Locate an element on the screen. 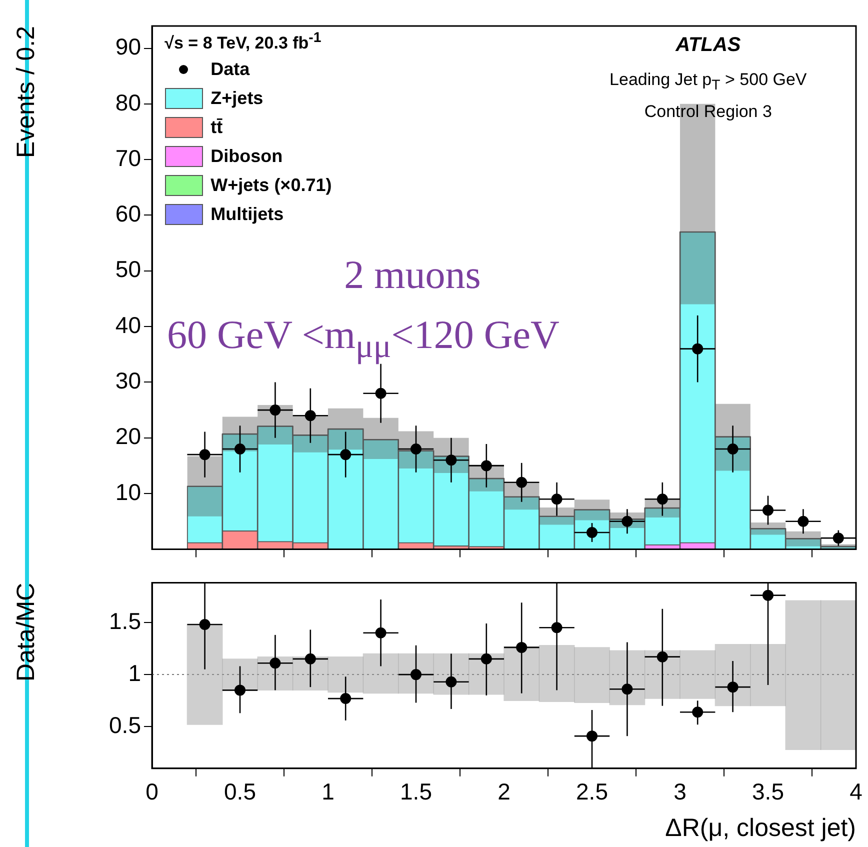 This screenshot has width=868, height=847. legend-label: Data is located at coordinates (230, 69).